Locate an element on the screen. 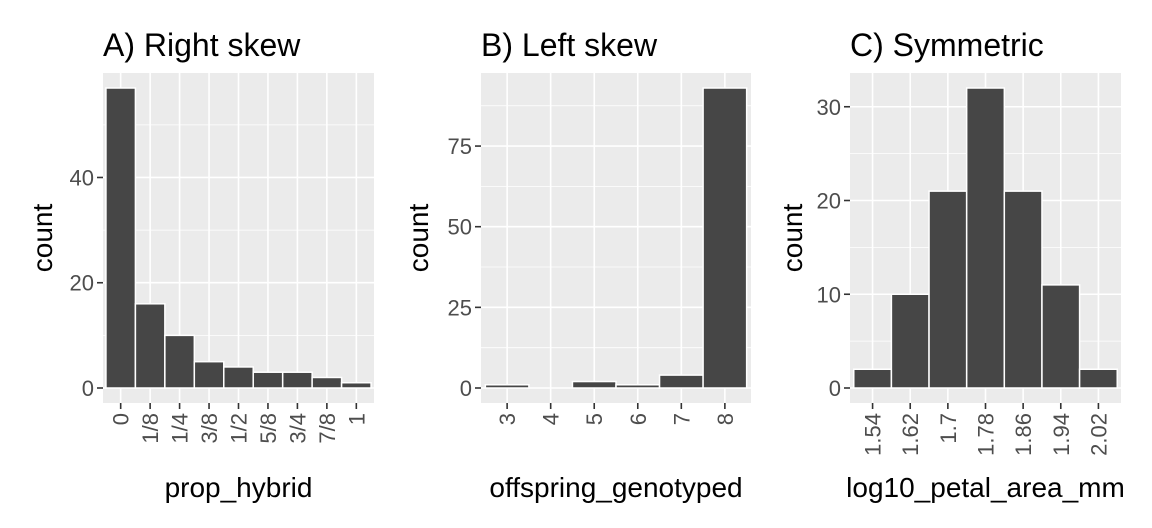 This screenshot has width=1152, height=528. y-tick-label: 40 is located at coordinates (82, 177).